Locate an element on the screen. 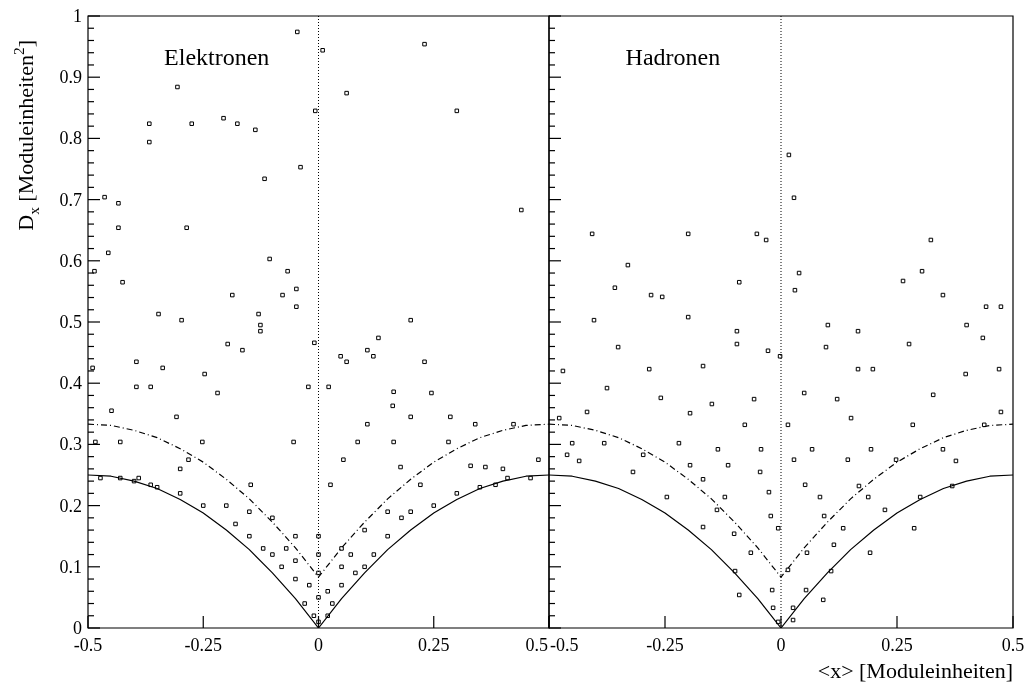 Image resolution: width=1029 pixels, height=689 pixels. y-tick-label: 0.5 is located at coordinates (70, 322).